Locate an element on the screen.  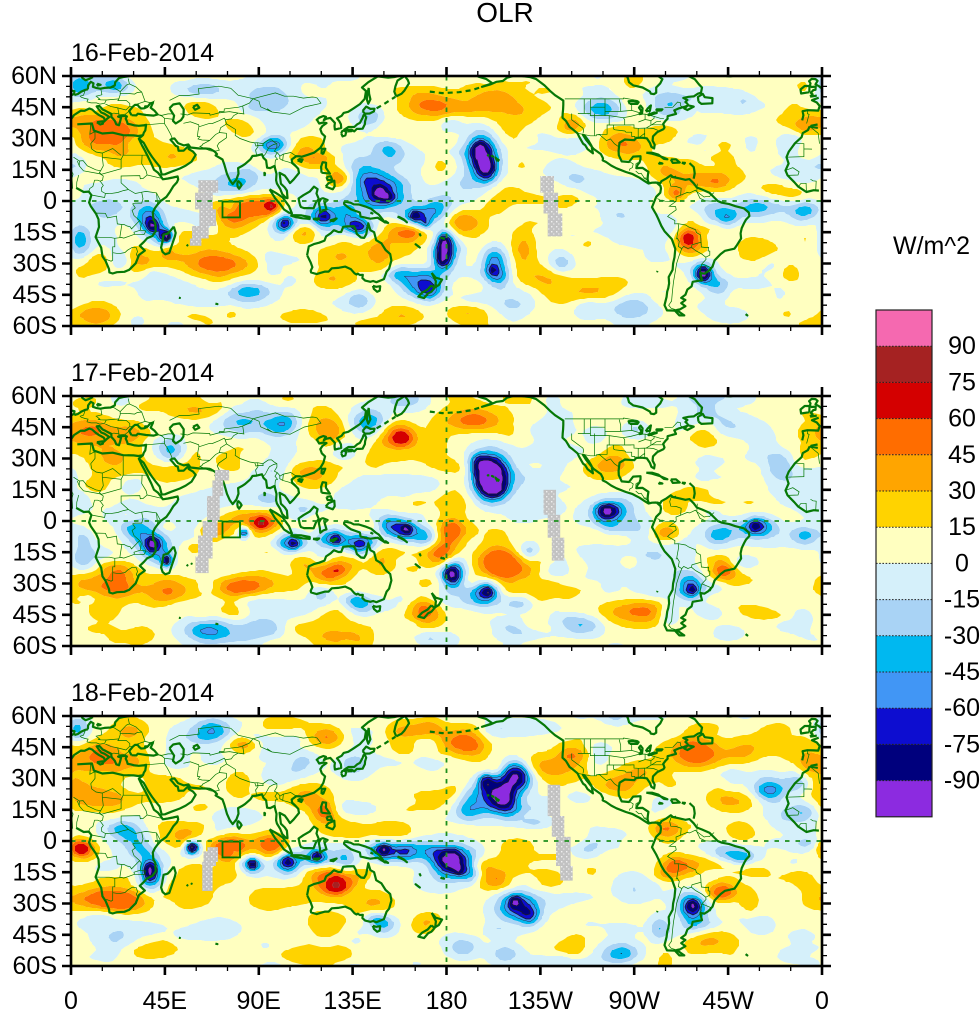
svg-text: 16-Feb-2014 is located at coordinates (142, 53).